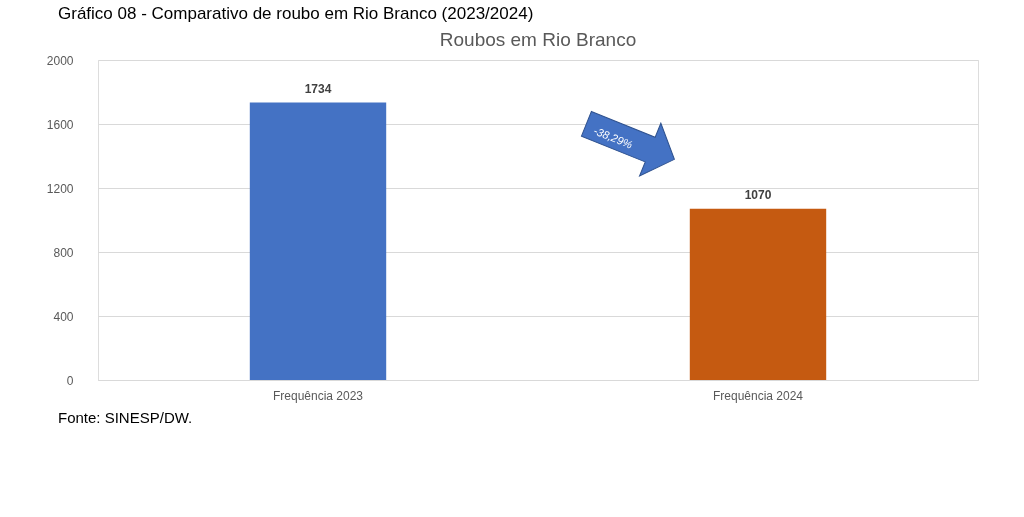 This screenshot has height=517, width=1024. What do you see at coordinates (318, 395) in the screenshot?
I see `x-tick-label: Frequência 2023` at bounding box center [318, 395].